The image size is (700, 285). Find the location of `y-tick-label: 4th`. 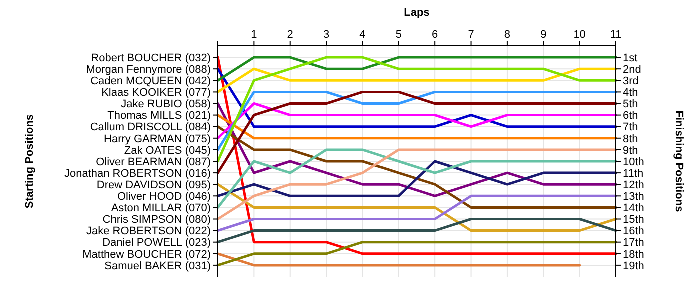

y-tick-label: 4th is located at coordinates (630, 93).